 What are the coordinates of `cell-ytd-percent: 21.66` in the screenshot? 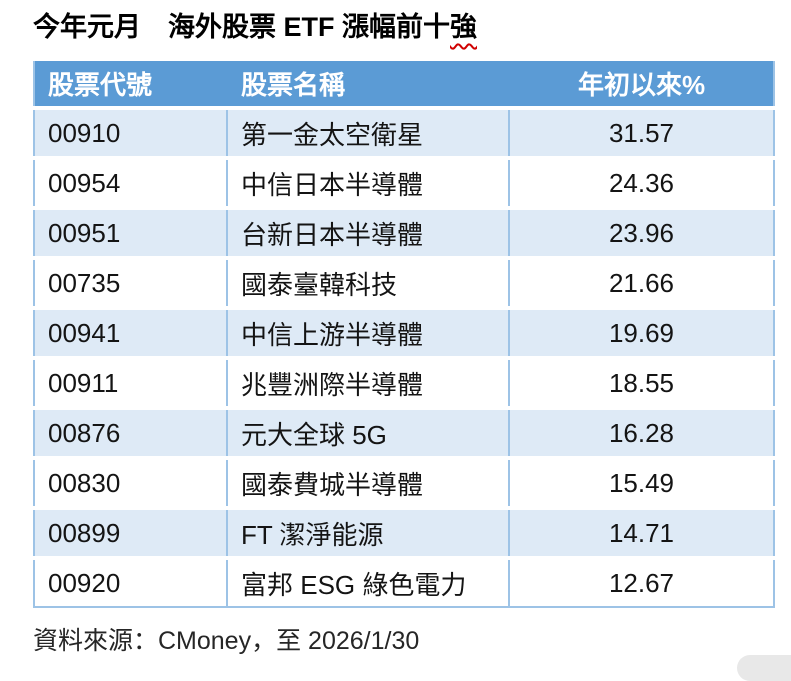 It's located at (641, 284).